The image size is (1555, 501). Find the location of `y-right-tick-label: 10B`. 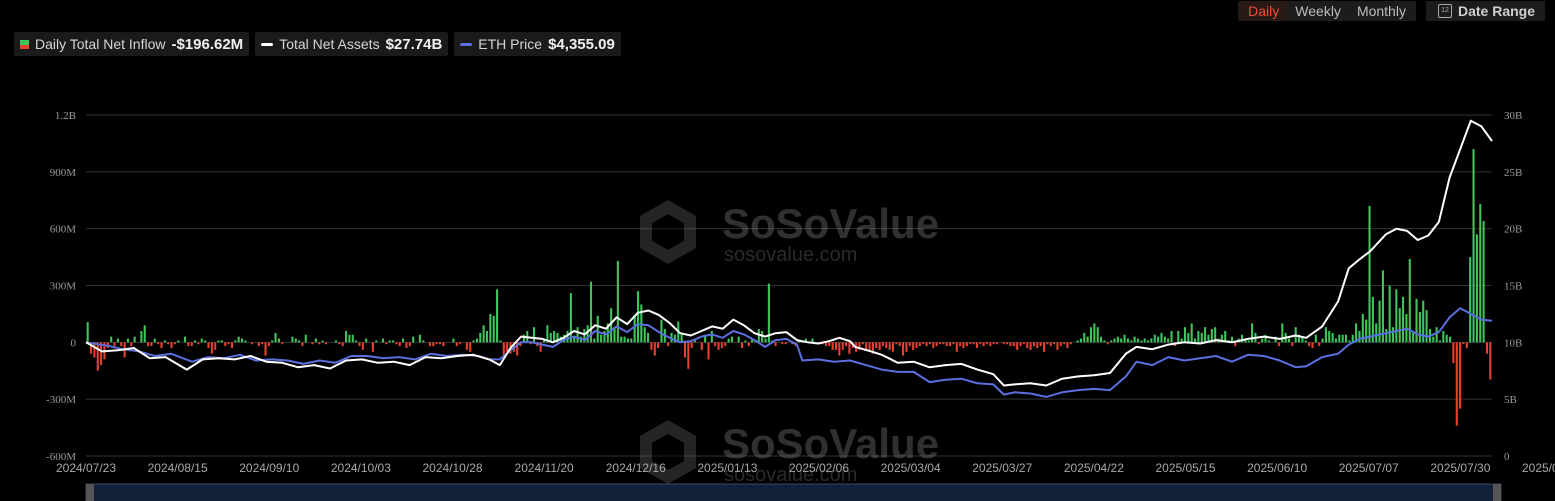

y-right-tick-label: 10B is located at coordinates (1513, 343).